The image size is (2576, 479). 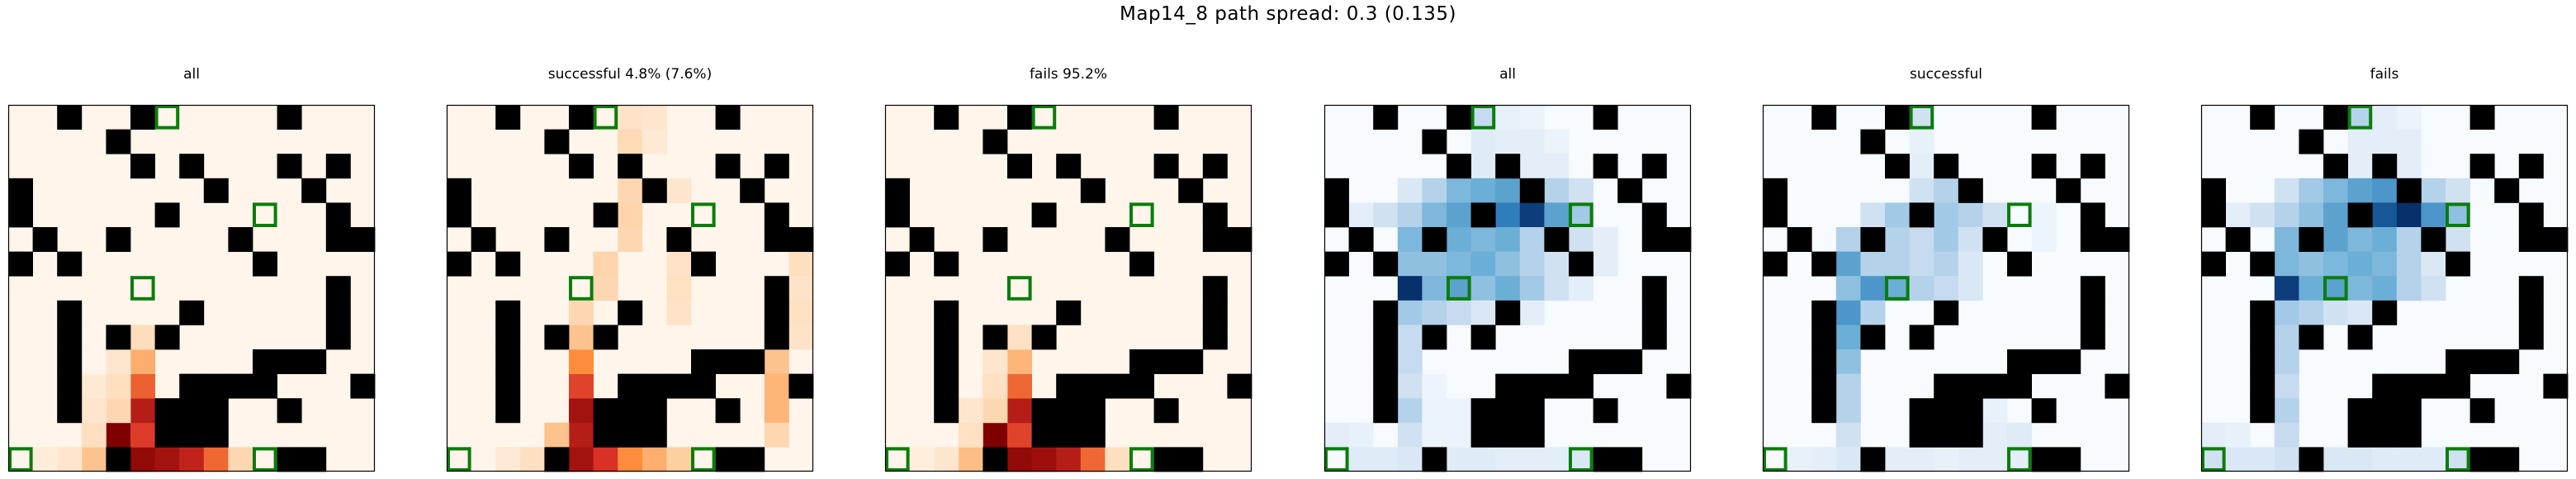 I want to click on axes-frame, so click(x=2384, y=288).